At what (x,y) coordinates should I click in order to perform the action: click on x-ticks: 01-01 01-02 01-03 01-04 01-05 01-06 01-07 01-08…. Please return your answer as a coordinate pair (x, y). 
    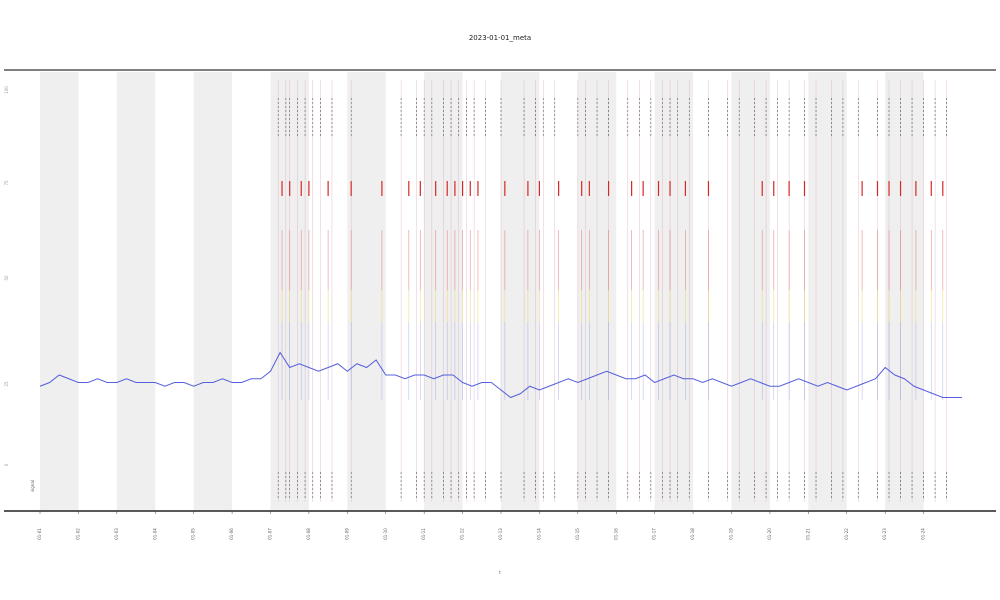
    Looking at the image, I should click on (481, 525).